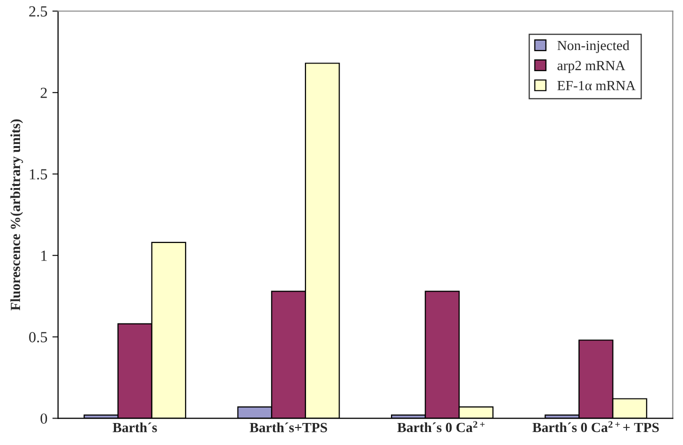  What do you see at coordinates (441, 426) in the screenshot?
I see `x-tick-label: Barth´s 0 Ca$^{2+}$` at bounding box center [441, 426].